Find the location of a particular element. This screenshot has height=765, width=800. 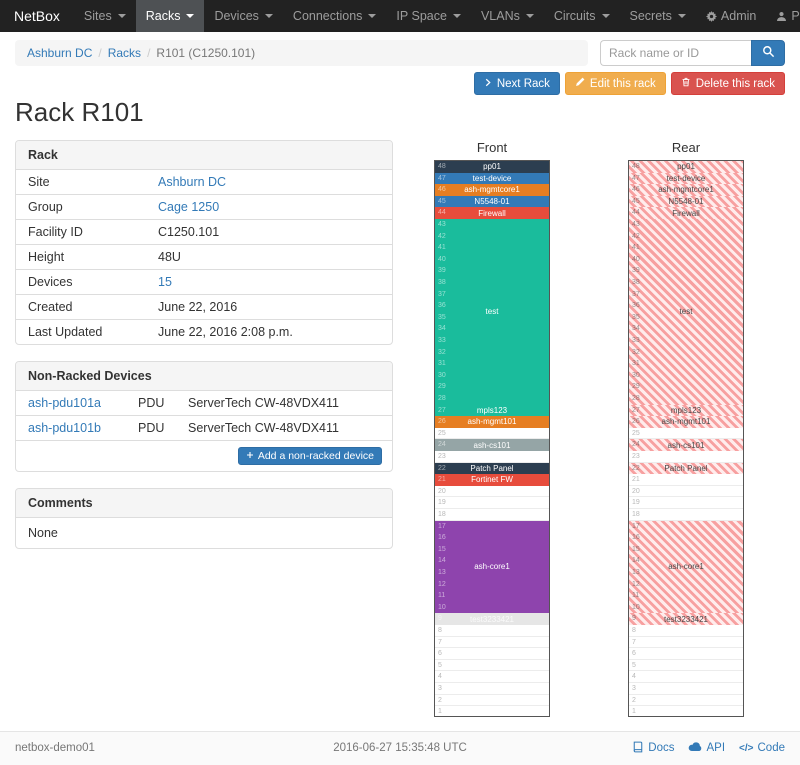

nav-item-secrets: Secrets is located at coordinates (658, 16).